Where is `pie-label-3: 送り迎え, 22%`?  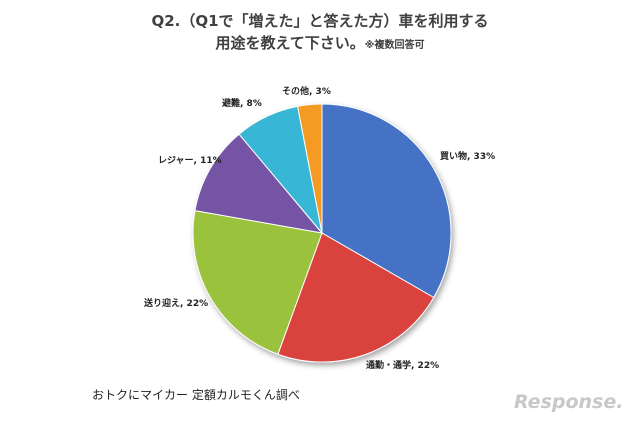 pie-label-3: 送り迎え, 22% is located at coordinates (175, 303).